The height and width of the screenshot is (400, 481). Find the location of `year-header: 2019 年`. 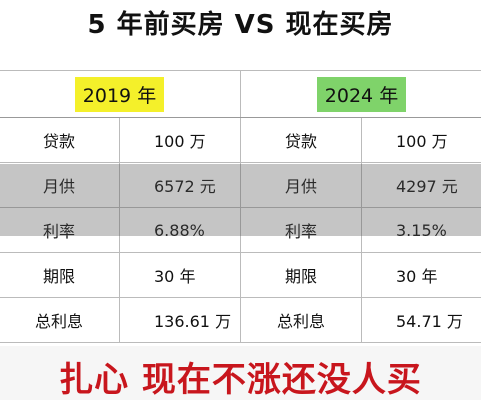

year-header: 2019 年 is located at coordinates (119, 94).